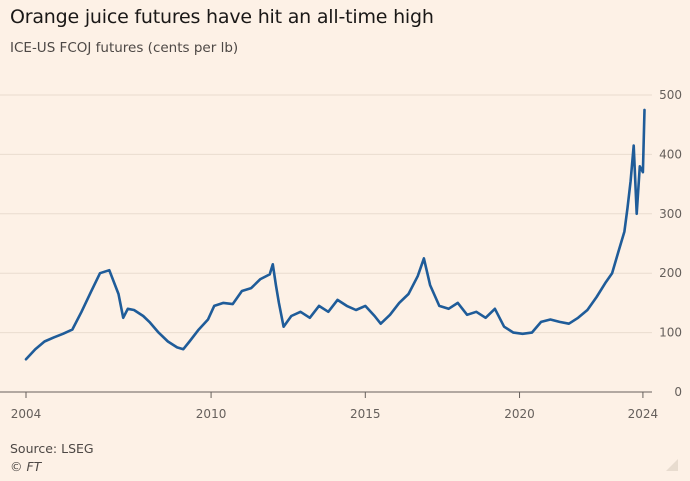  What do you see at coordinates (519, 414) in the screenshot?
I see `x-tick-label-2020: 2020` at bounding box center [519, 414].